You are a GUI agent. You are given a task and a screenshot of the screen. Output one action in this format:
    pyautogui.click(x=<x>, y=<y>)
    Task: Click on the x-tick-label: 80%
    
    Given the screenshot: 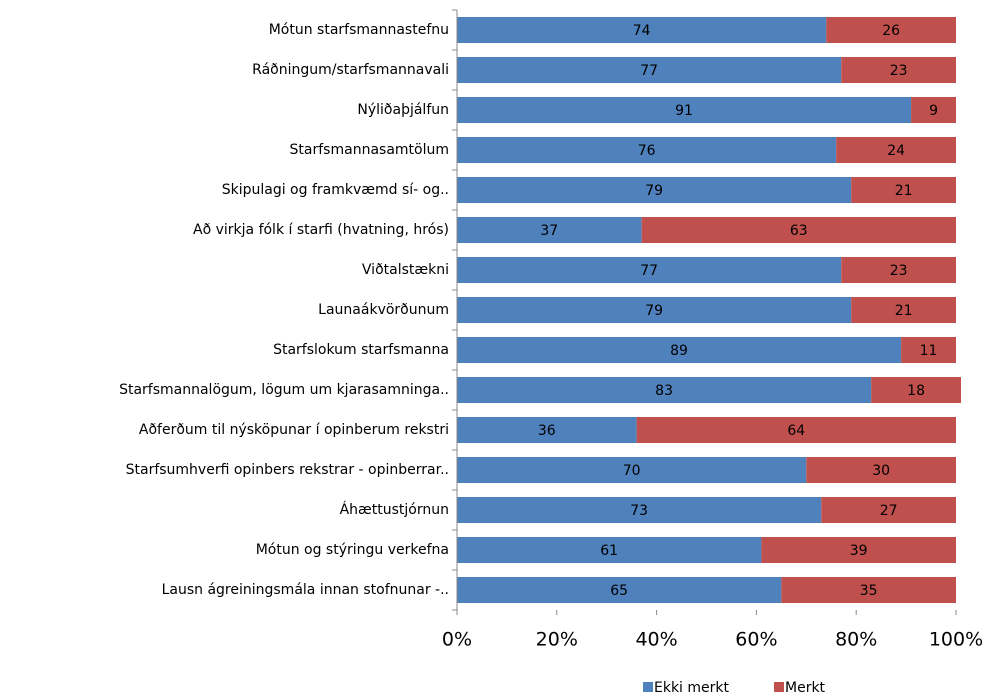 What is the action you would take?
    pyautogui.click(x=856, y=640)
    